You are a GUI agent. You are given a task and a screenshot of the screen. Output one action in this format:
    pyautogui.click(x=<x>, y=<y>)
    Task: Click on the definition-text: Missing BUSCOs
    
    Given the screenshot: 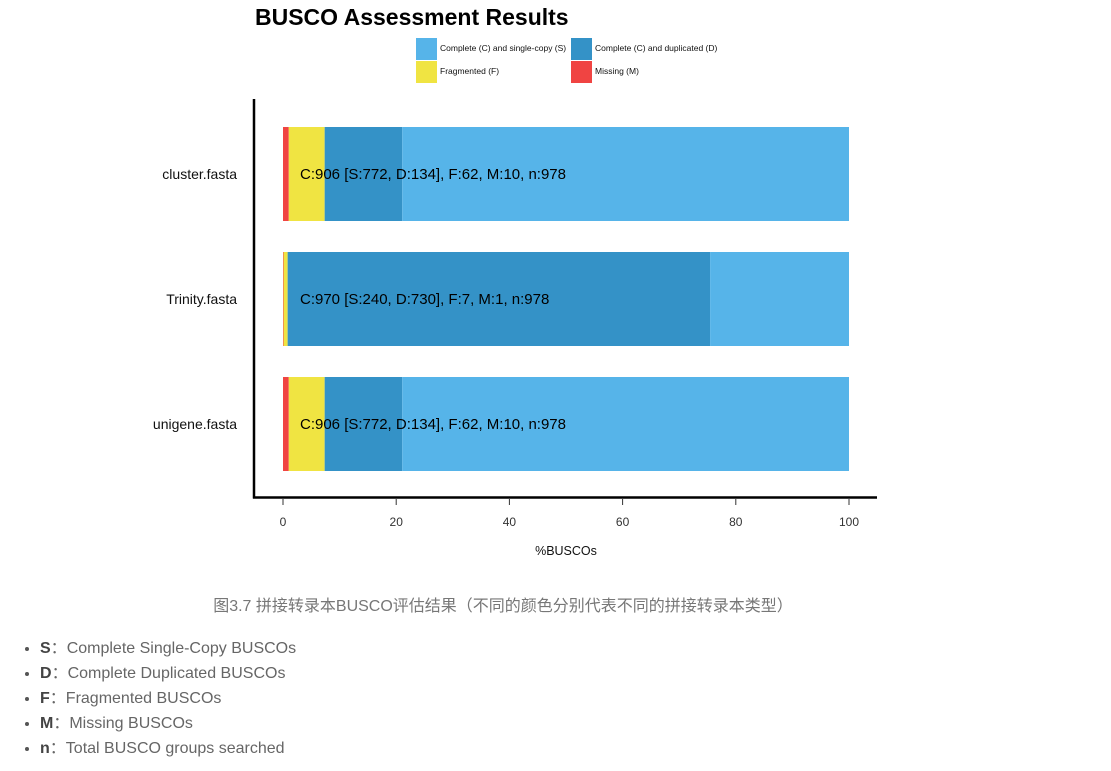 What is the action you would take?
    pyautogui.click(x=131, y=723)
    